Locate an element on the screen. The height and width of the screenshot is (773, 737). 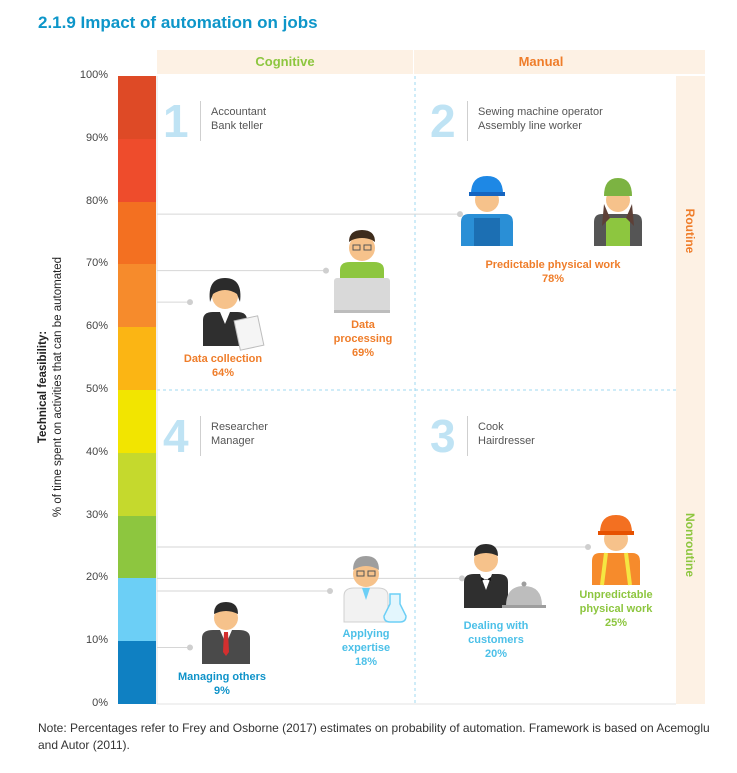
data-label-text: physical work is located at coordinates (616, 609).